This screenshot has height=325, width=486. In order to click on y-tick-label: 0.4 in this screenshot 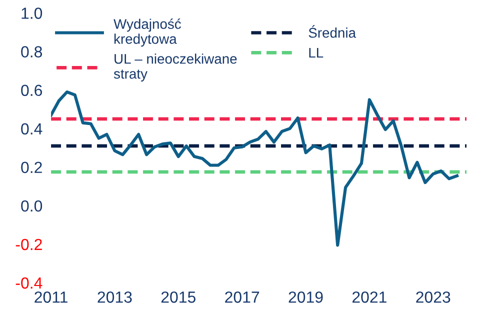, I will do `click(31, 129)`.